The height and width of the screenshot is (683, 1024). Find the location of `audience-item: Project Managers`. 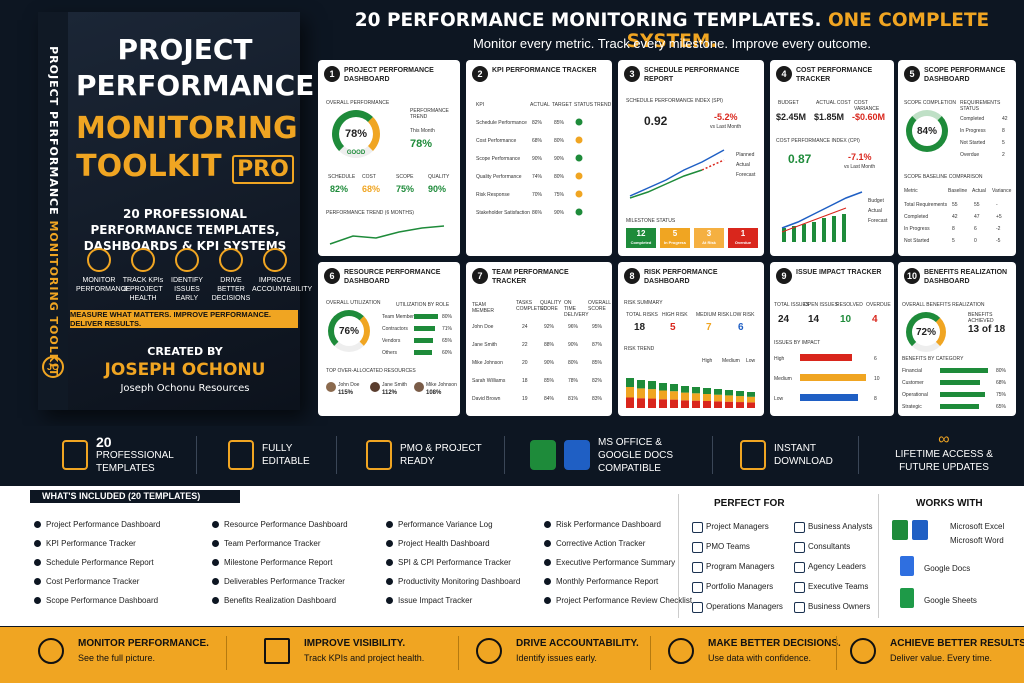

audience-item: Project Managers is located at coordinates (730, 527).